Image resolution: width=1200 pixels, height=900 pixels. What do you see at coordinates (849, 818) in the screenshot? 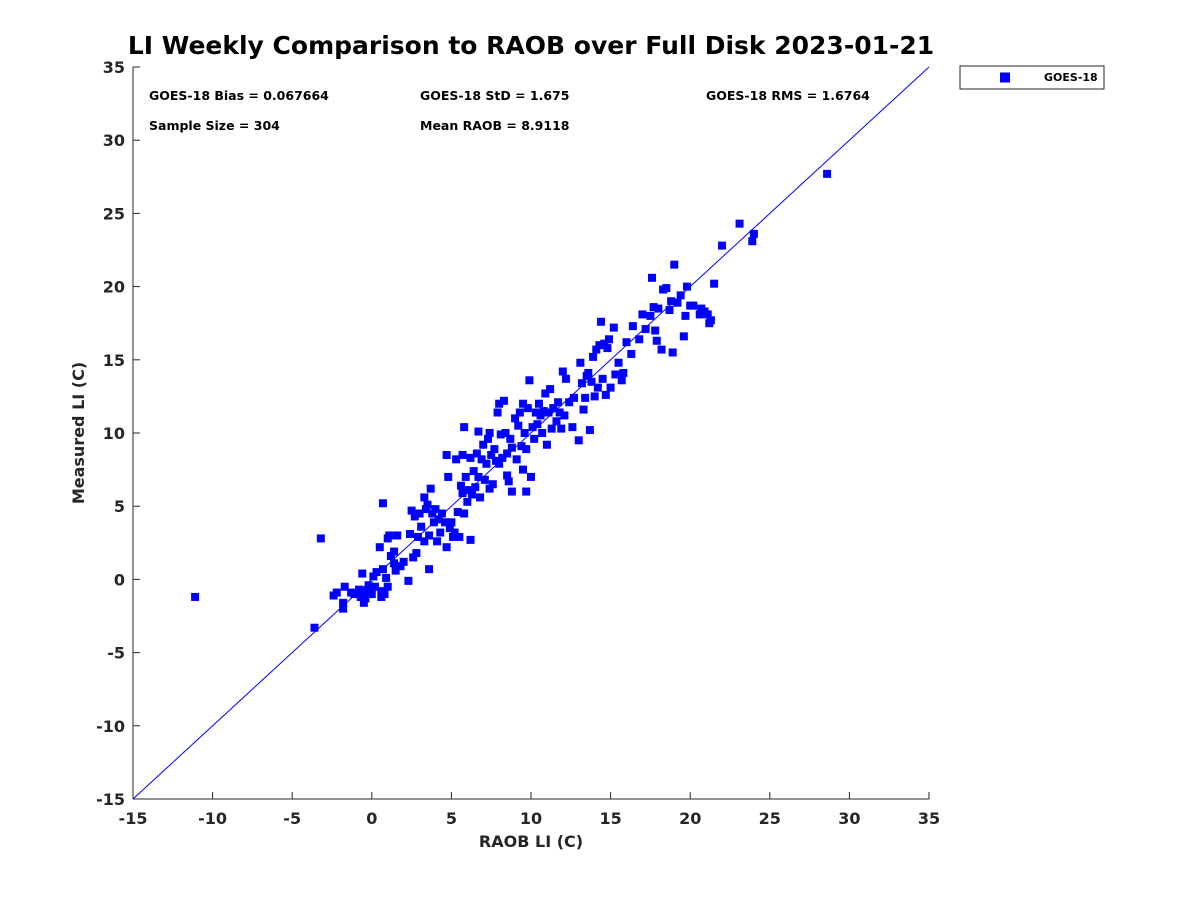
I see `x-tick-label: 30` at bounding box center [849, 818].